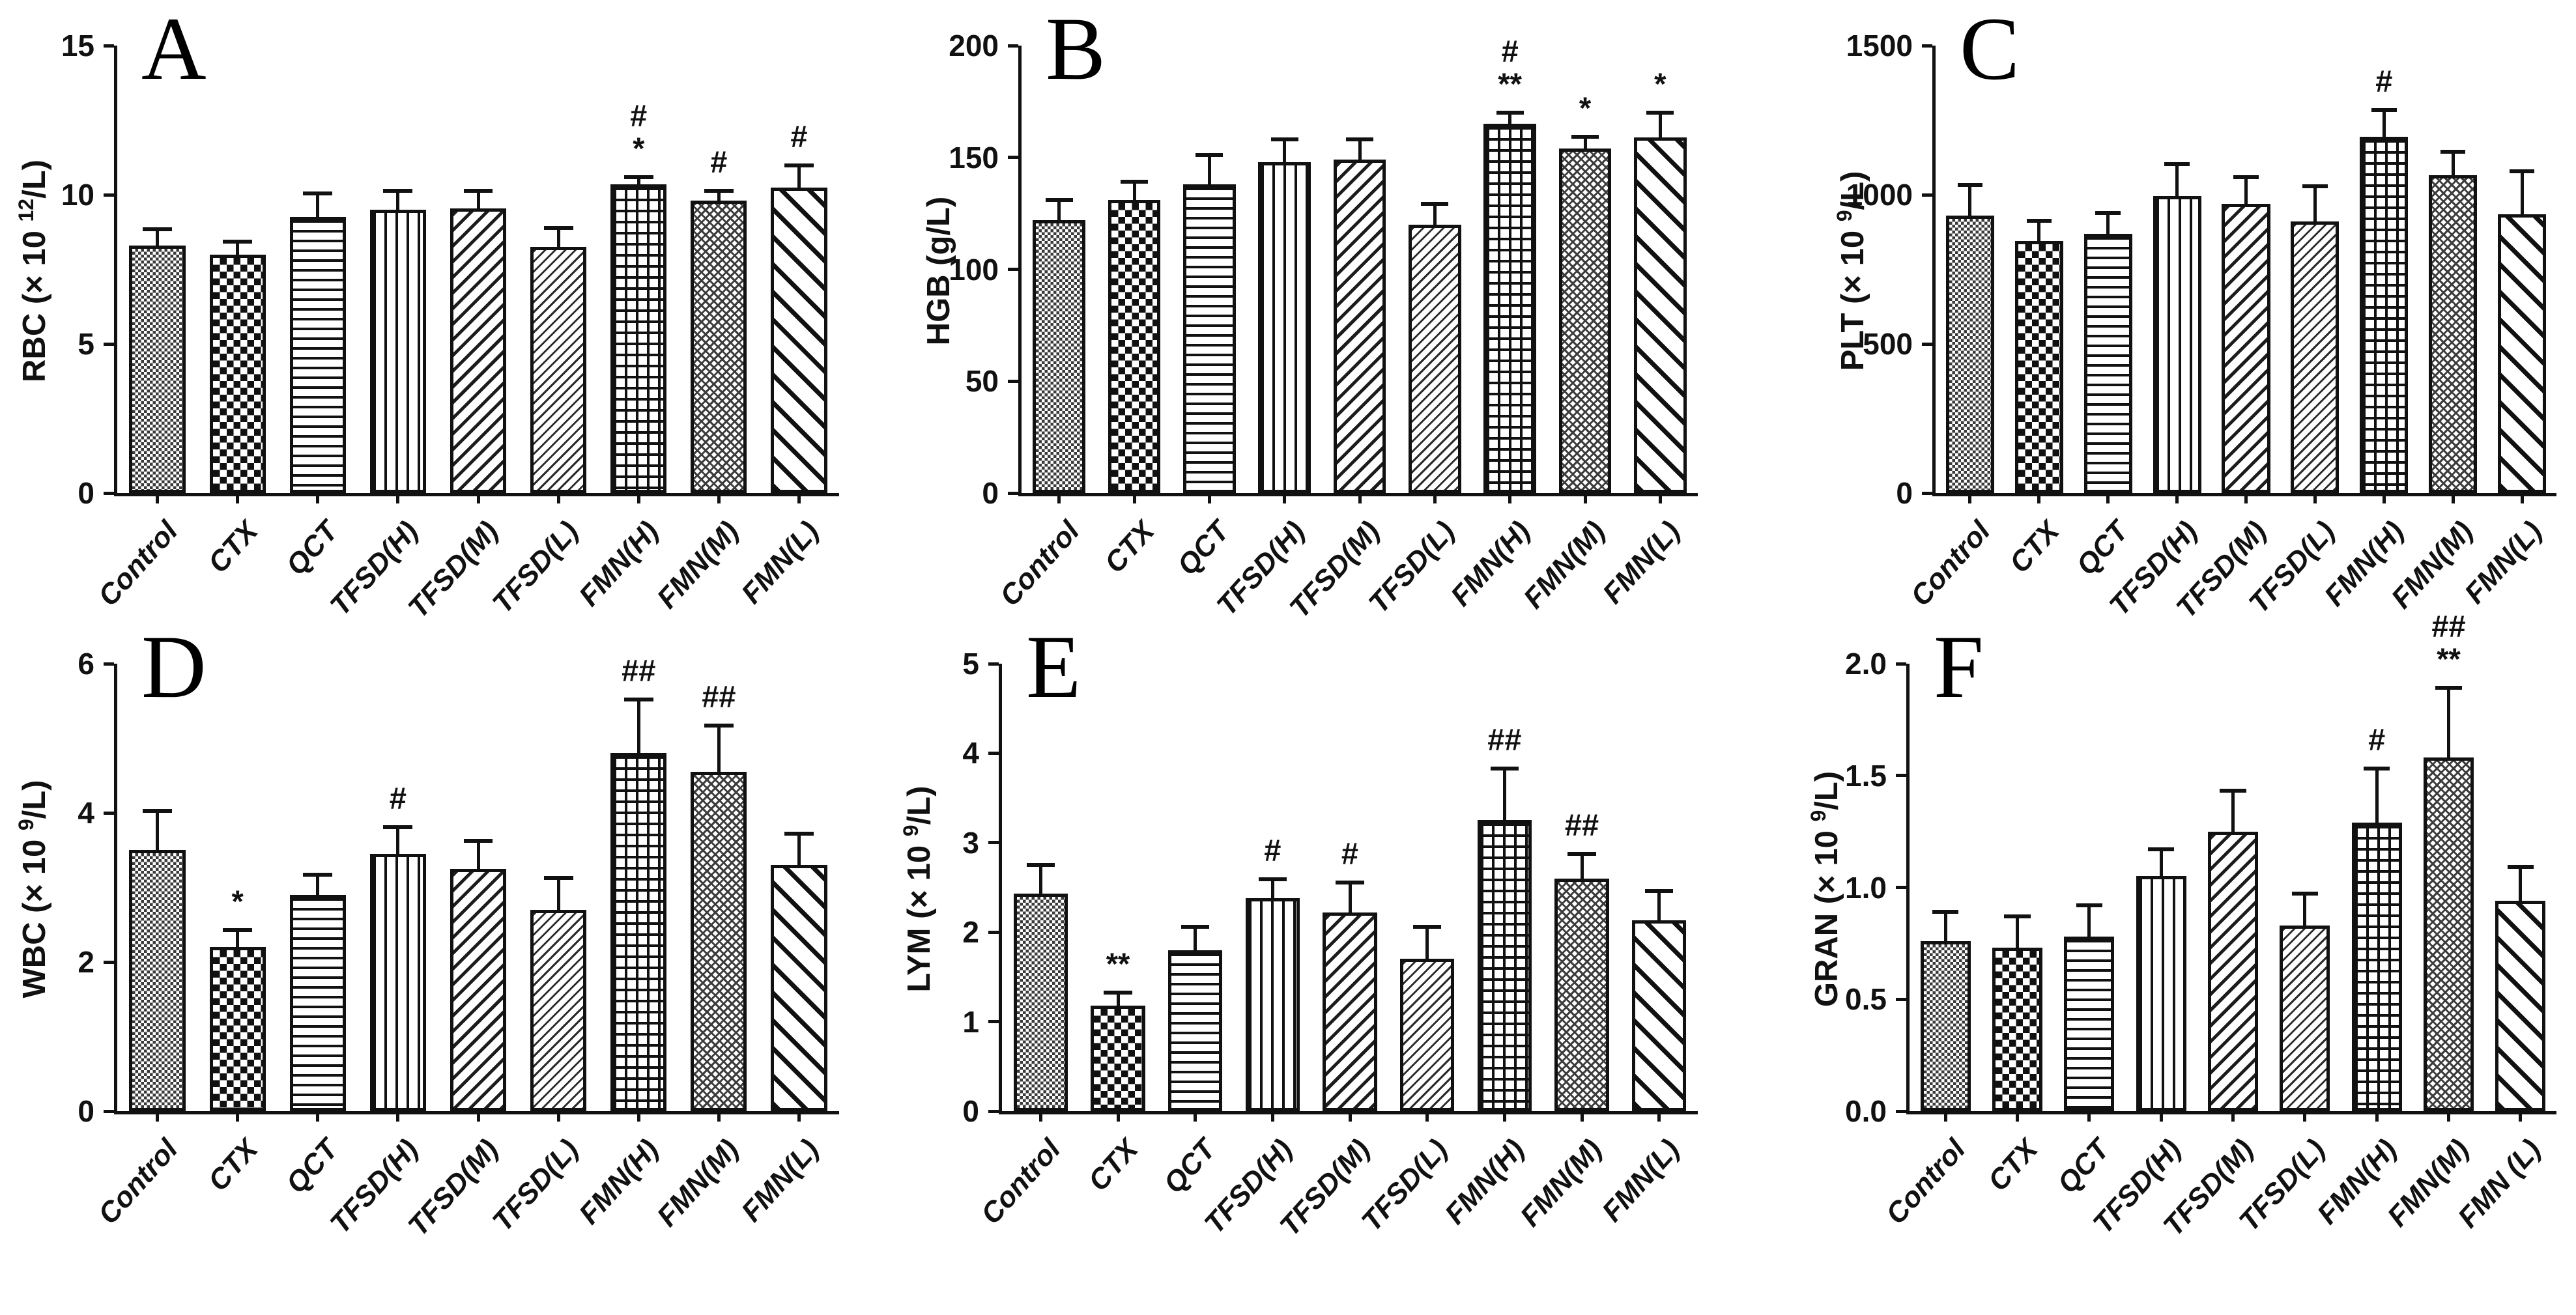 This screenshot has height=1315, width=2576. Describe the element at coordinates (86, 344) in the screenshot. I see `y-tick-label: 5` at that location.